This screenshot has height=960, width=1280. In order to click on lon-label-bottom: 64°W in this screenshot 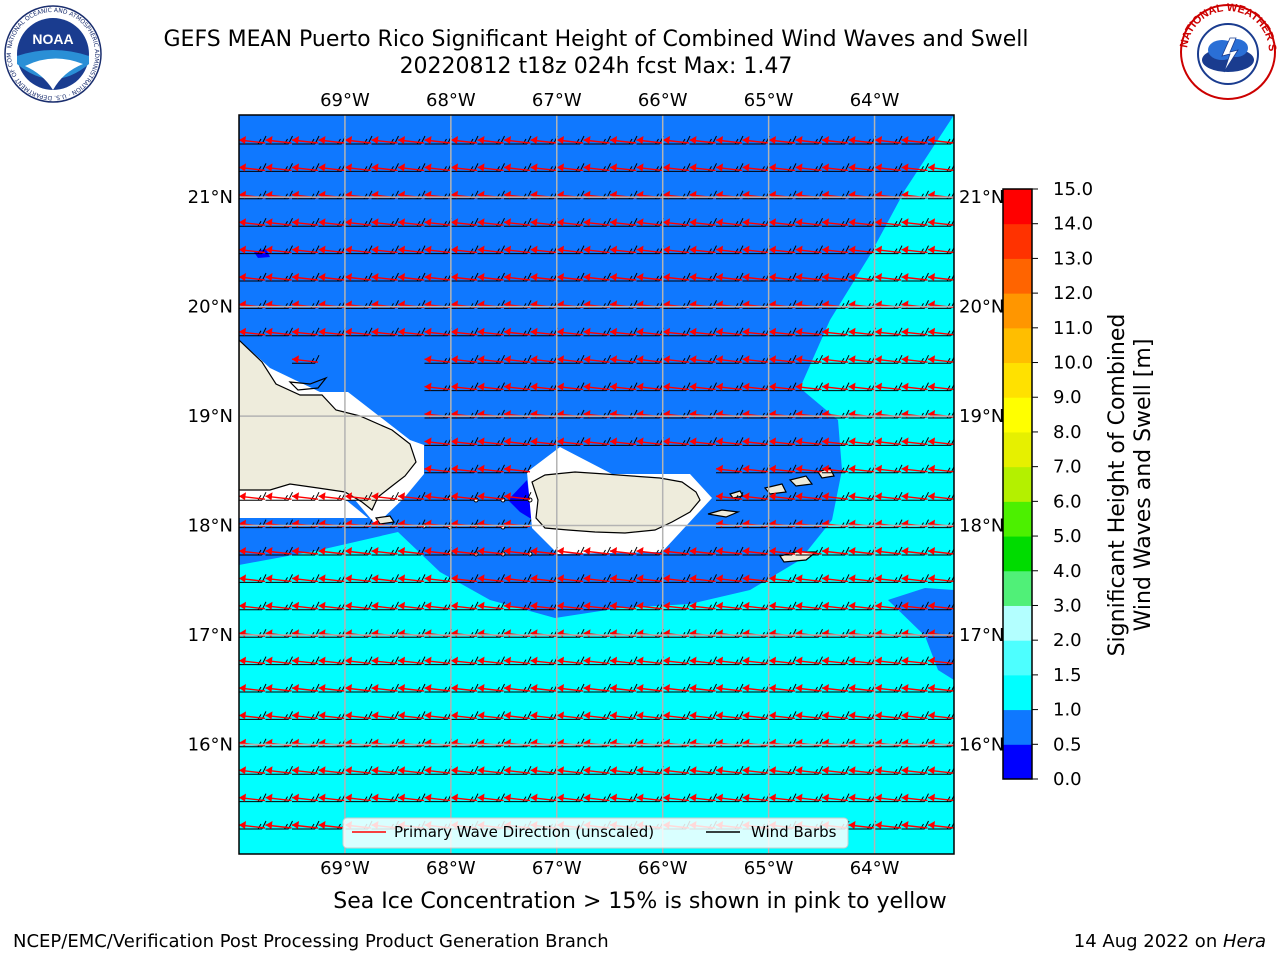, I will do `click(875, 868)`.